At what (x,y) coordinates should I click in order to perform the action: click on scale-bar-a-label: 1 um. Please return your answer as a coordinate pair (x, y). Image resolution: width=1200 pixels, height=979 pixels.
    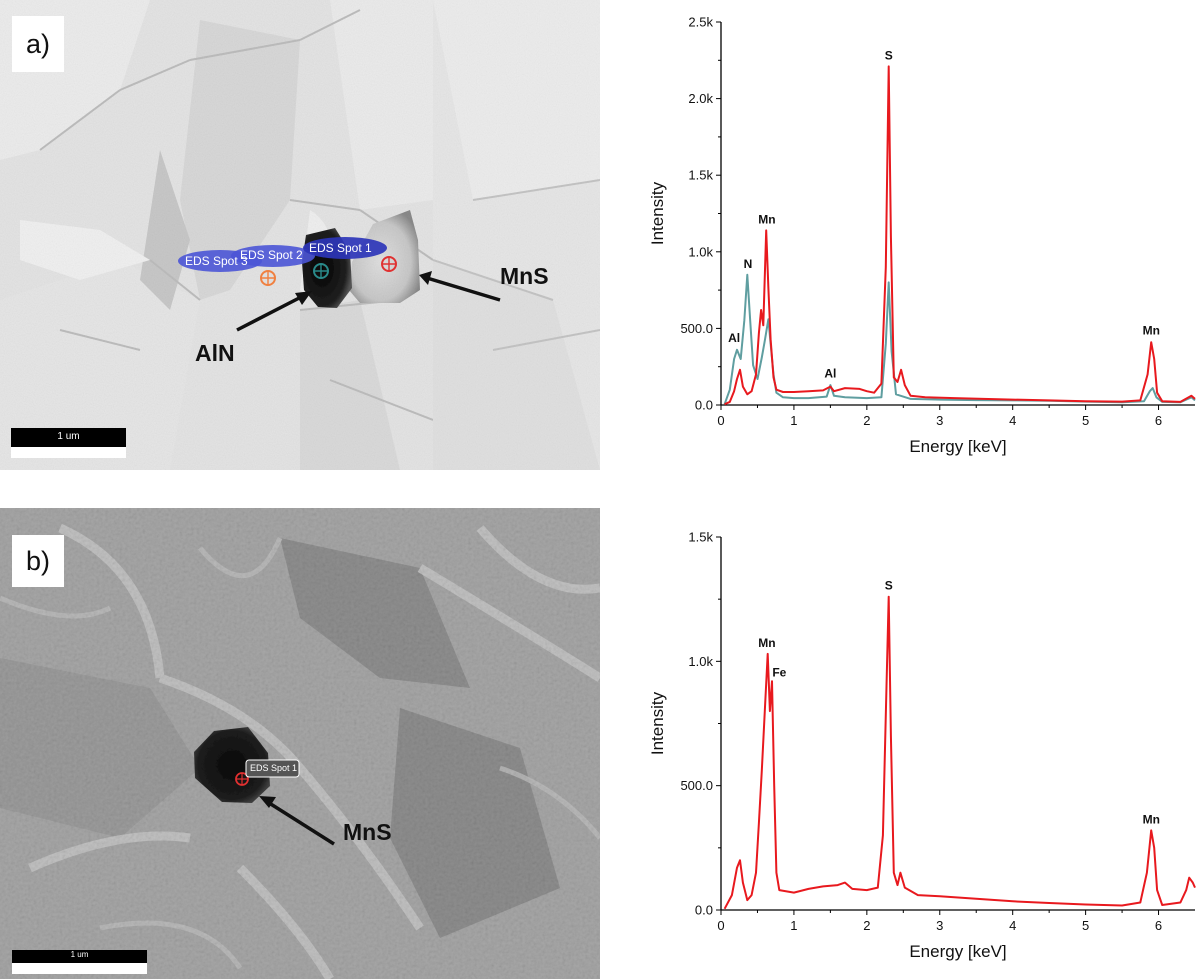
    Looking at the image, I should click on (68, 436).